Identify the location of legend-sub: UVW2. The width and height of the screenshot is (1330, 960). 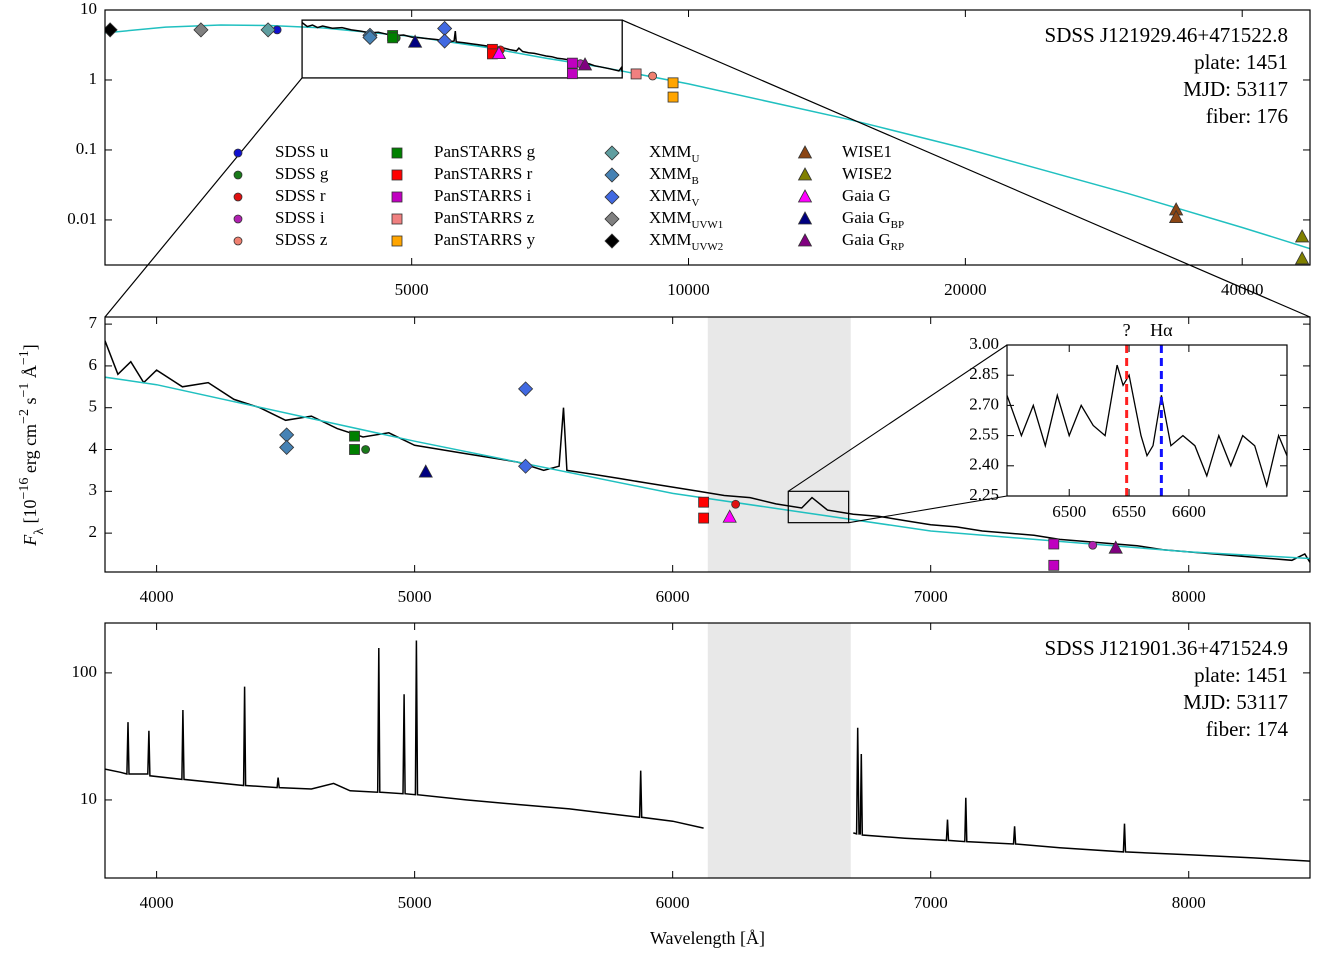
(708, 247).